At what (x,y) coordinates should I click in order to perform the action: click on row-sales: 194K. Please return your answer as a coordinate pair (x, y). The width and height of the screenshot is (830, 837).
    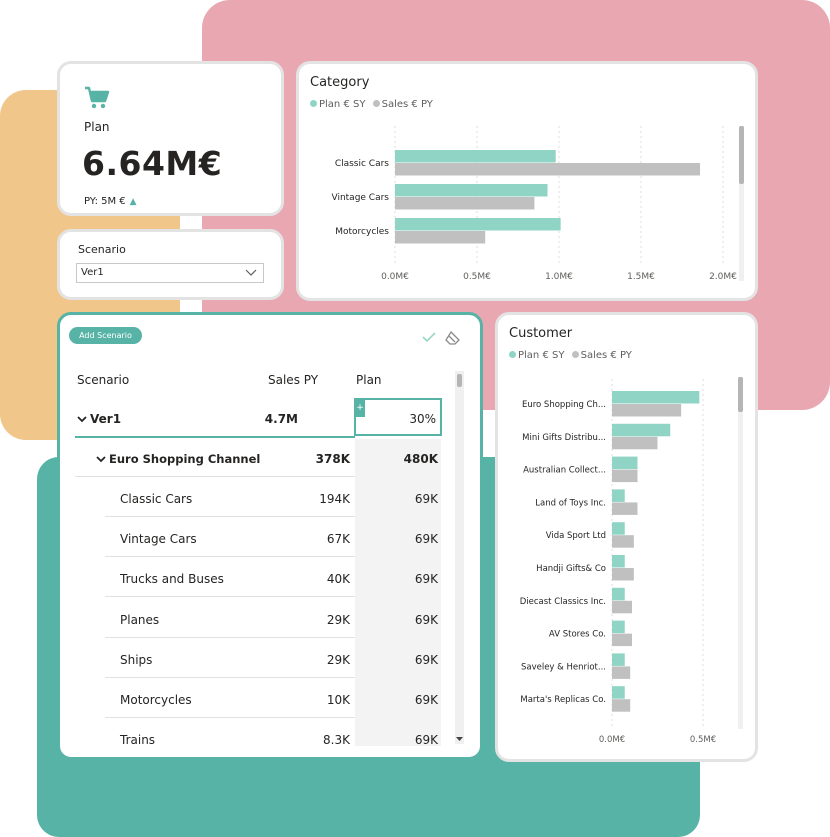
    Looking at the image, I should click on (334, 499).